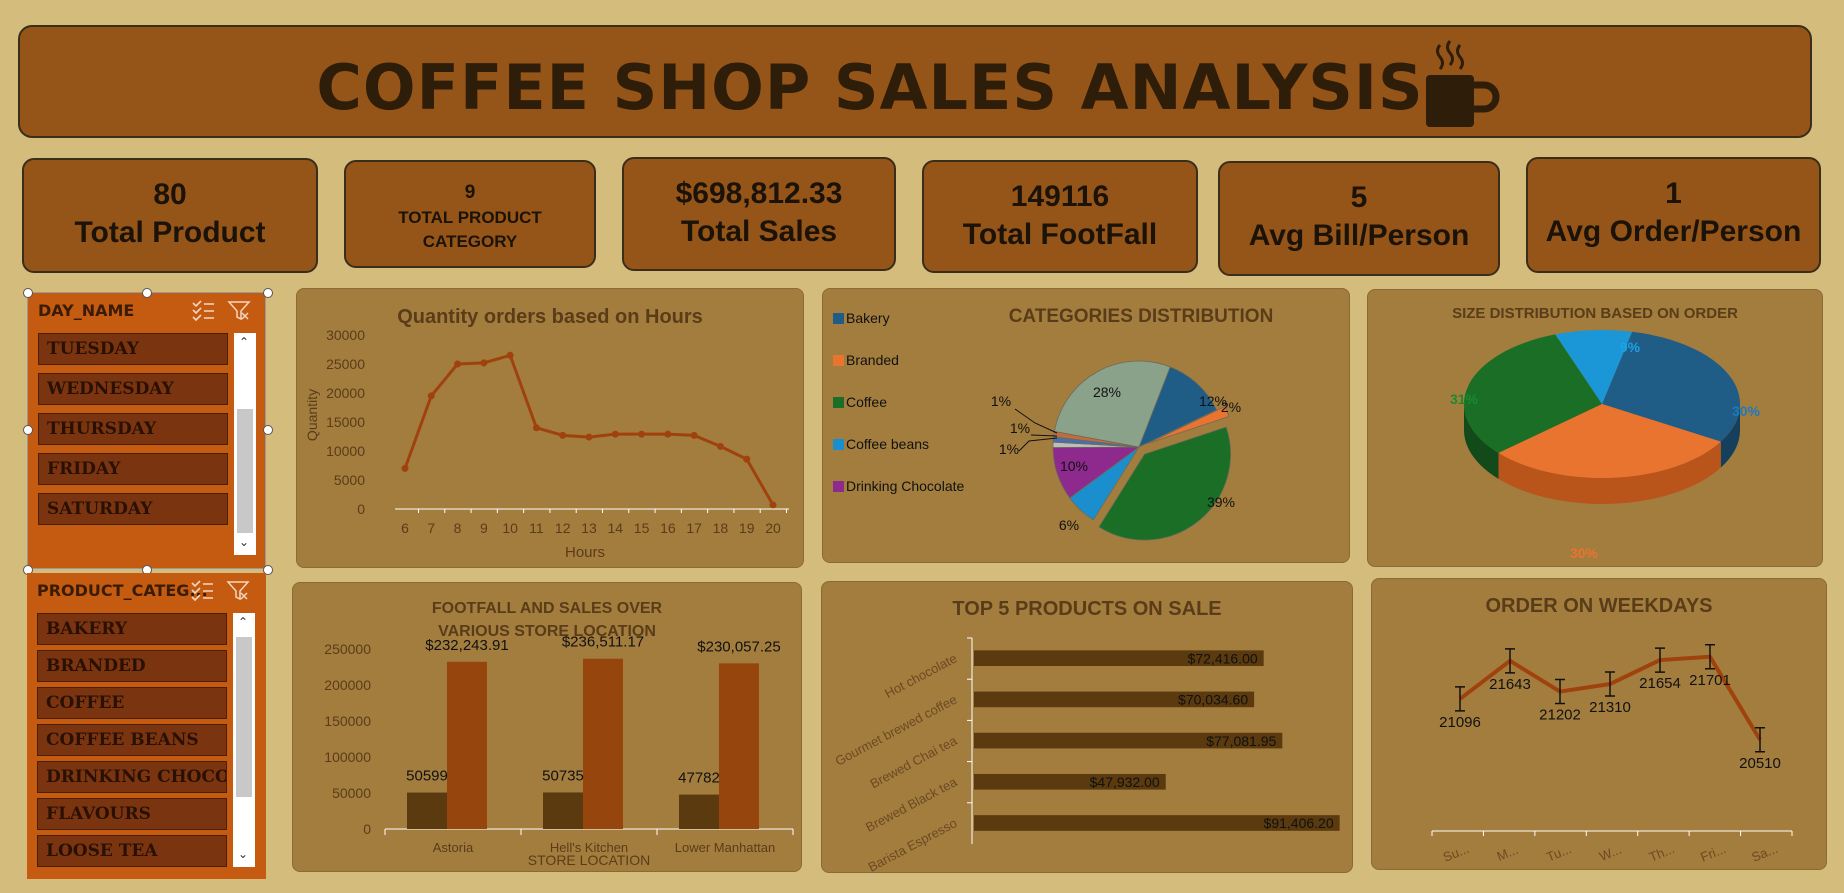 The image size is (1844, 893). I want to click on slicer-item-thursday: THURSDAY, so click(133, 429).